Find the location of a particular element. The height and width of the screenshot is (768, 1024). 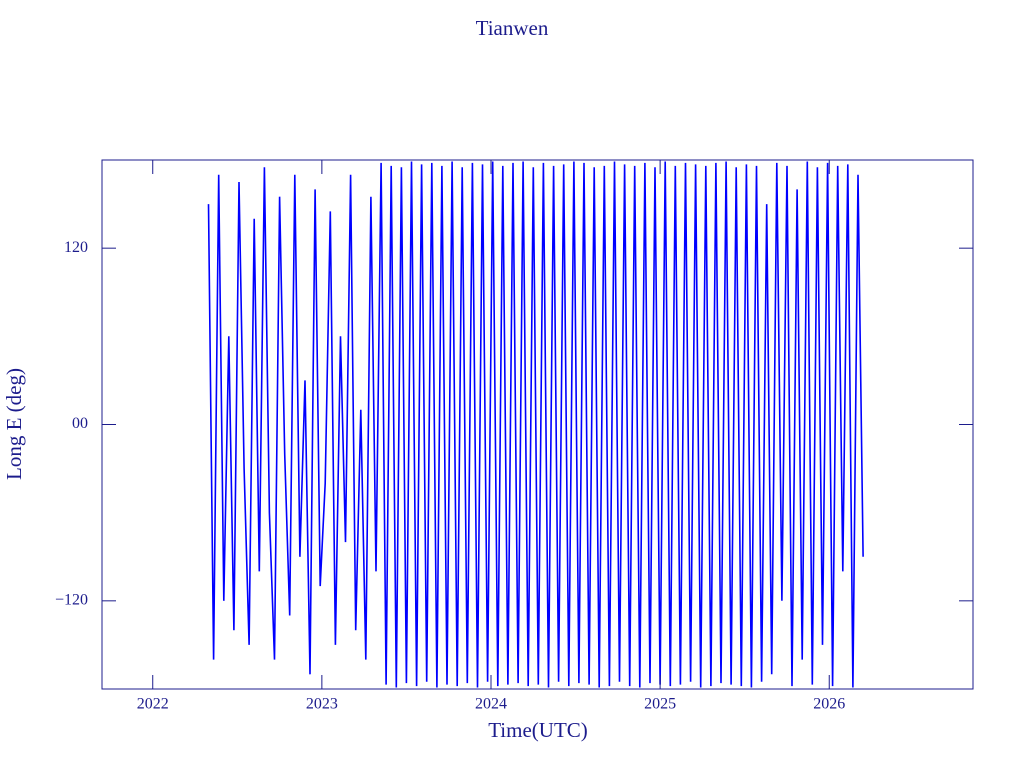

chart-title: Tianwen is located at coordinates (512, 28).